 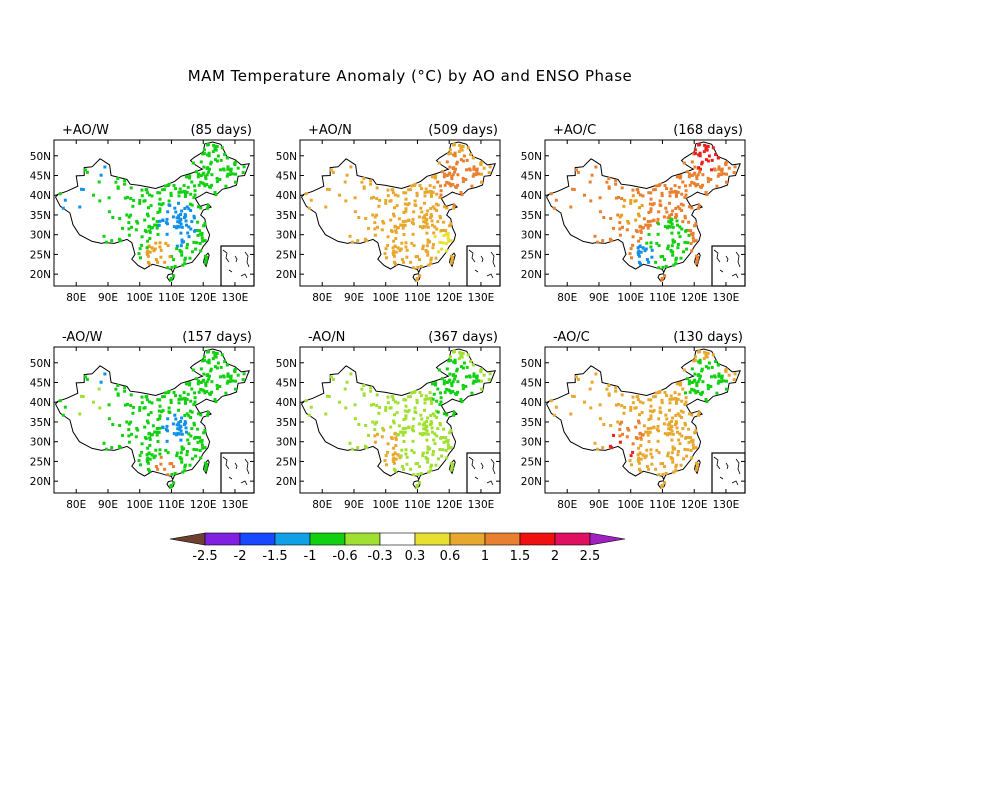 What do you see at coordinates (292, 539) in the screenshot?
I see `colorbar-swatch` at bounding box center [292, 539].